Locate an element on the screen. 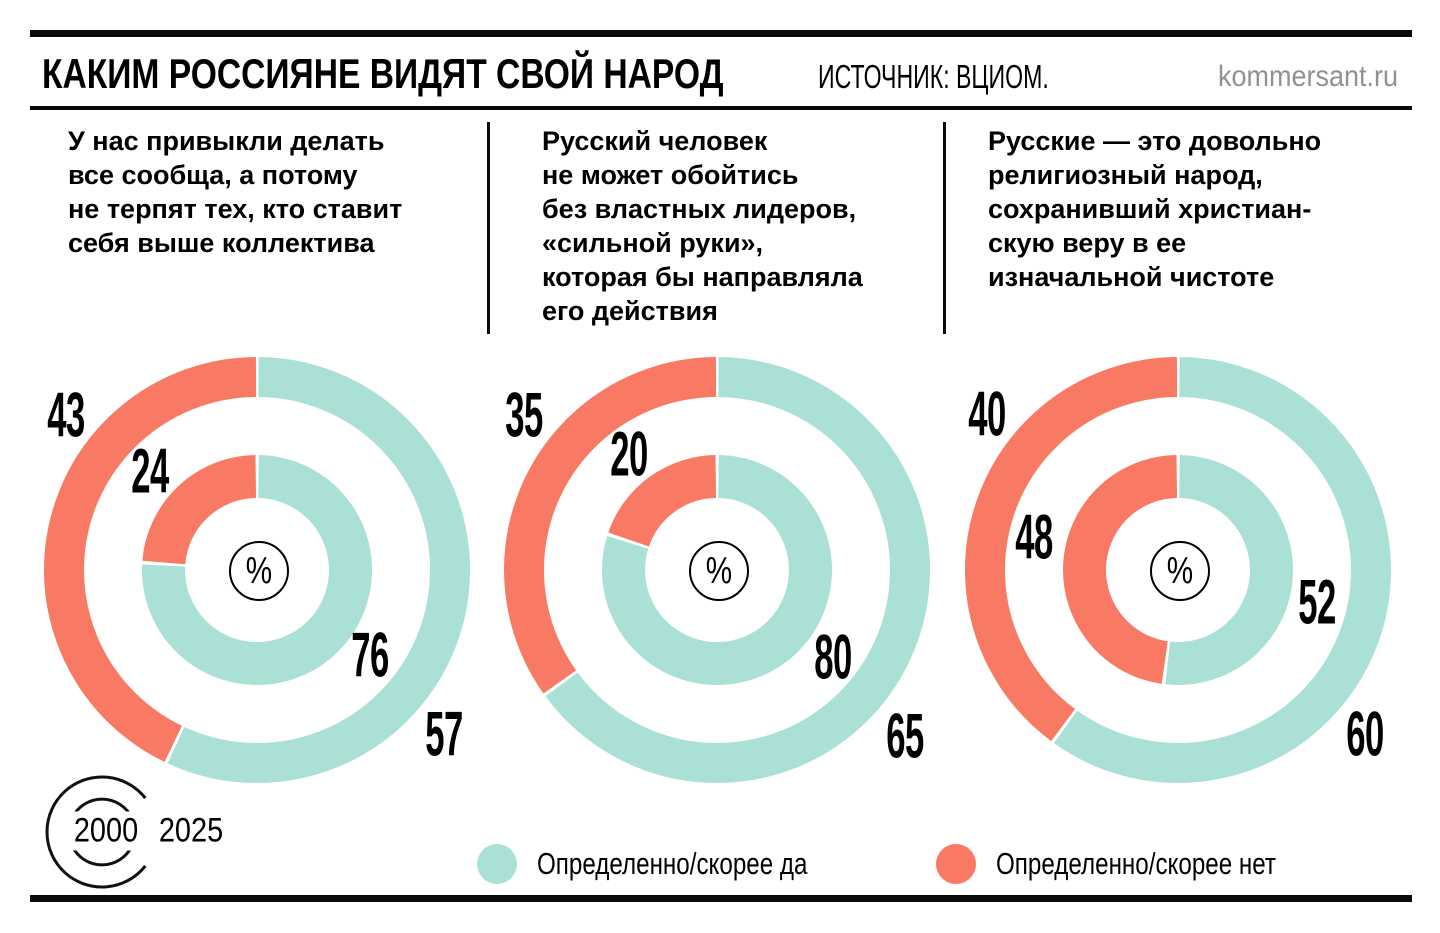  percent-badge-3: % is located at coordinates (1180, 571).